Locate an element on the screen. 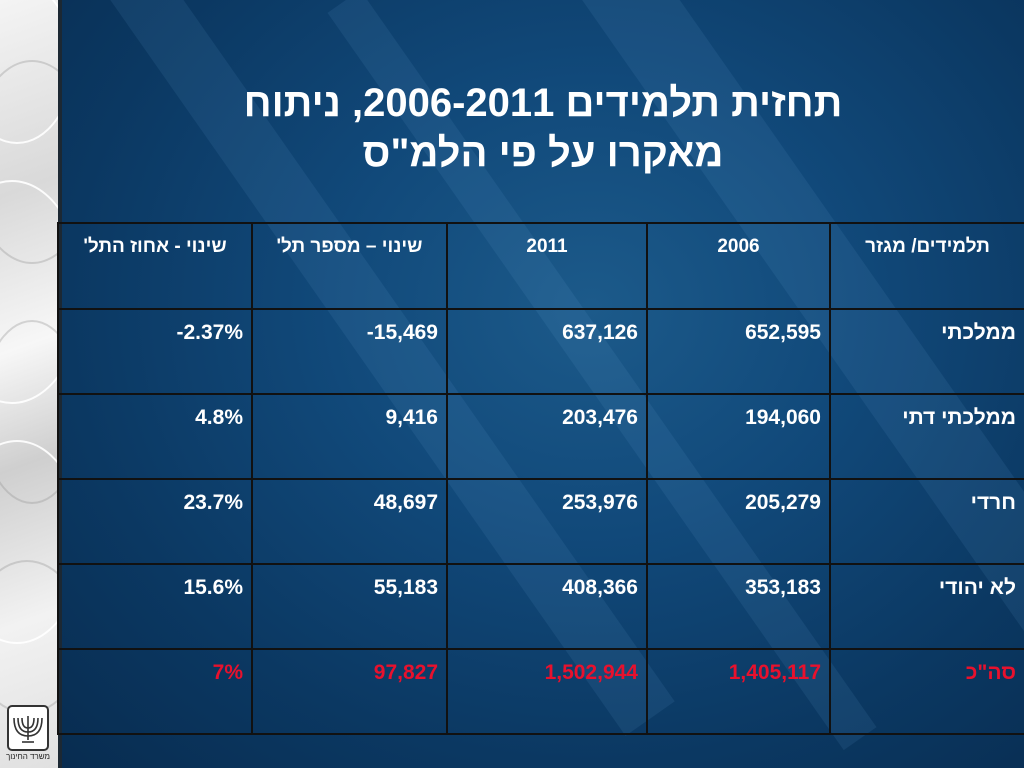 The image size is (1024, 768). row-change-number: 48,697 is located at coordinates (349, 521).